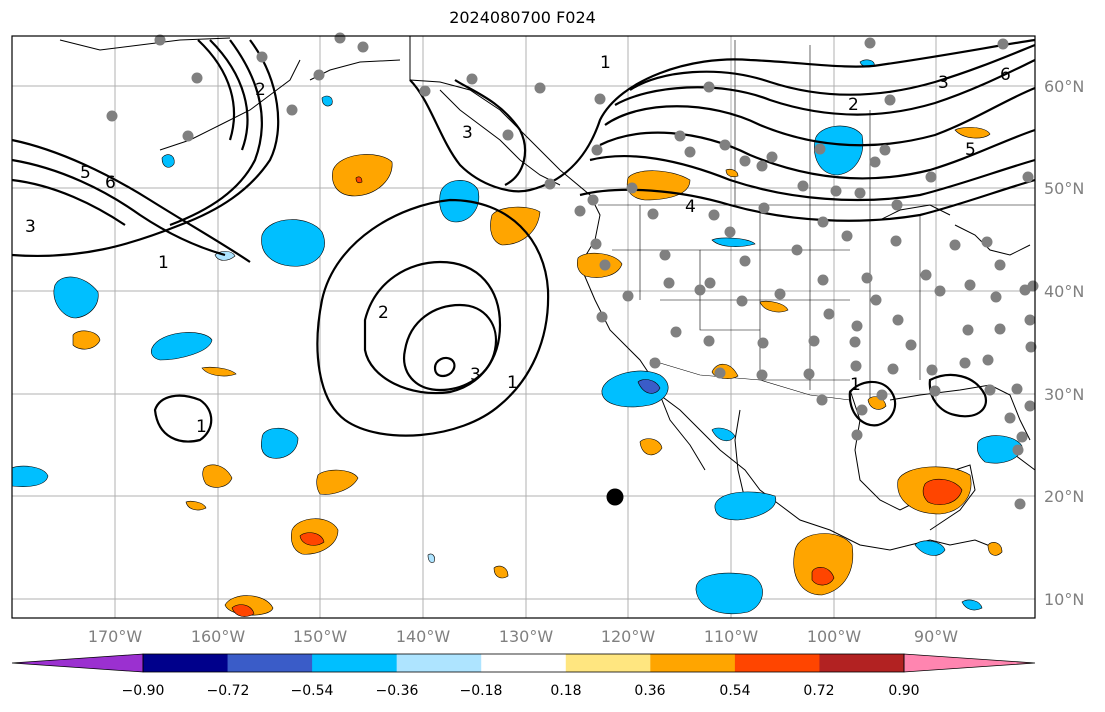 This screenshot has width=1105, height=712. Describe the element at coordinates (143, 691) in the screenshot. I see `colorbar-tick-label: −0.90` at that location.